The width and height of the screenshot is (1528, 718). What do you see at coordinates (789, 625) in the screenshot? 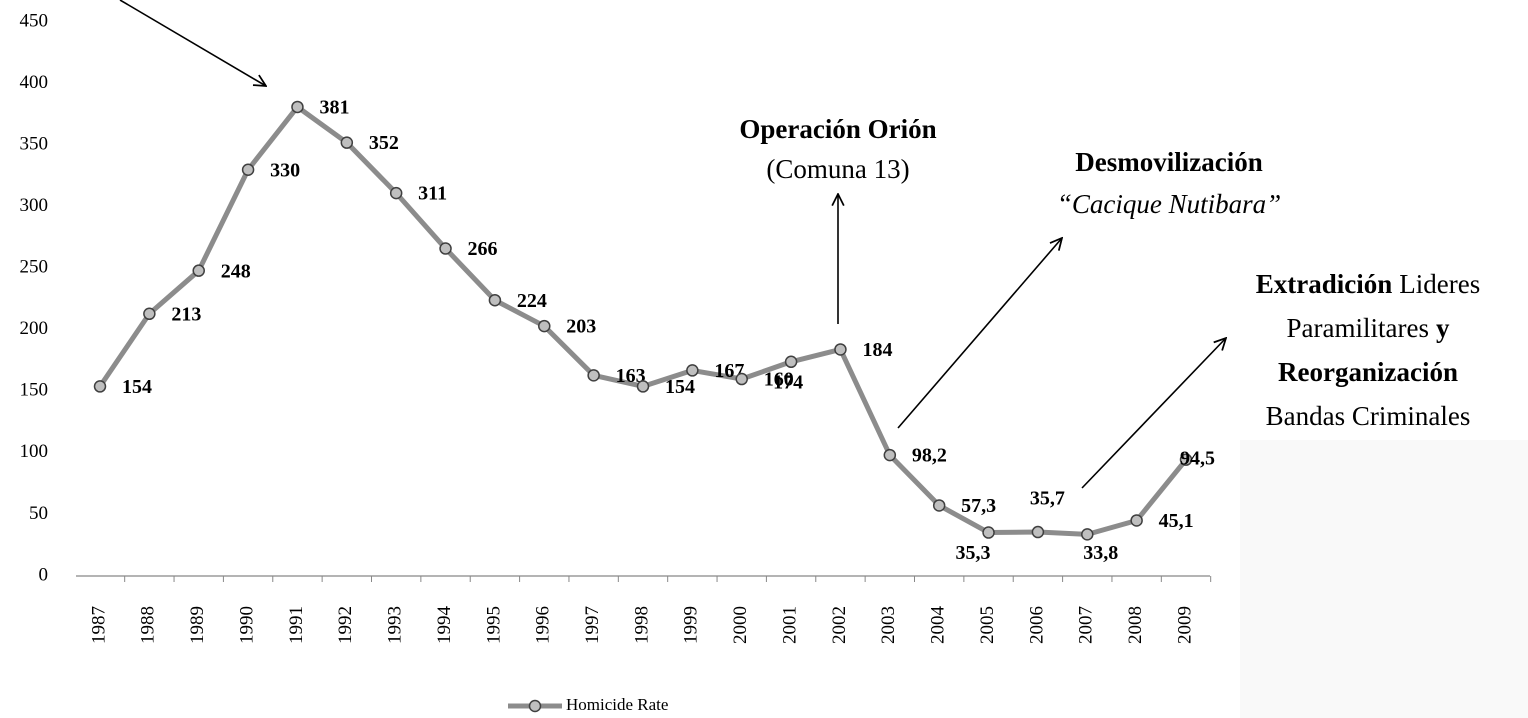
I see `x-tick-label: 2001` at bounding box center [789, 625].